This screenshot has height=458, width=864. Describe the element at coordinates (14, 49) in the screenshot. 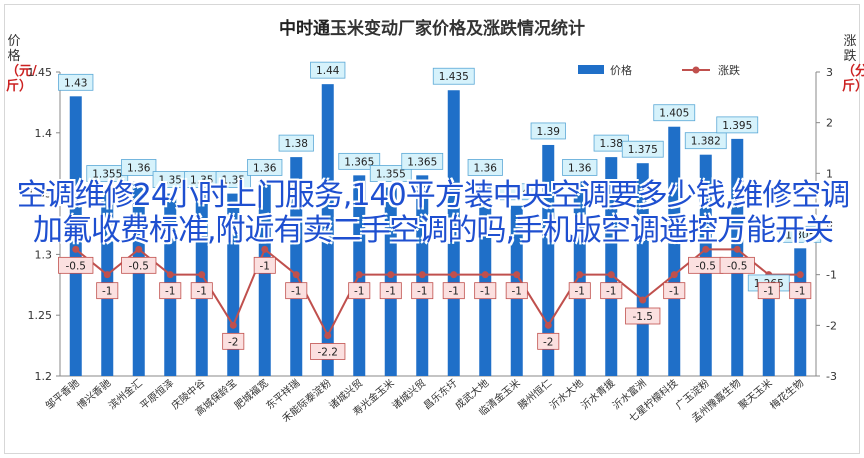

I see `left-axis-name: 价格` at that location.